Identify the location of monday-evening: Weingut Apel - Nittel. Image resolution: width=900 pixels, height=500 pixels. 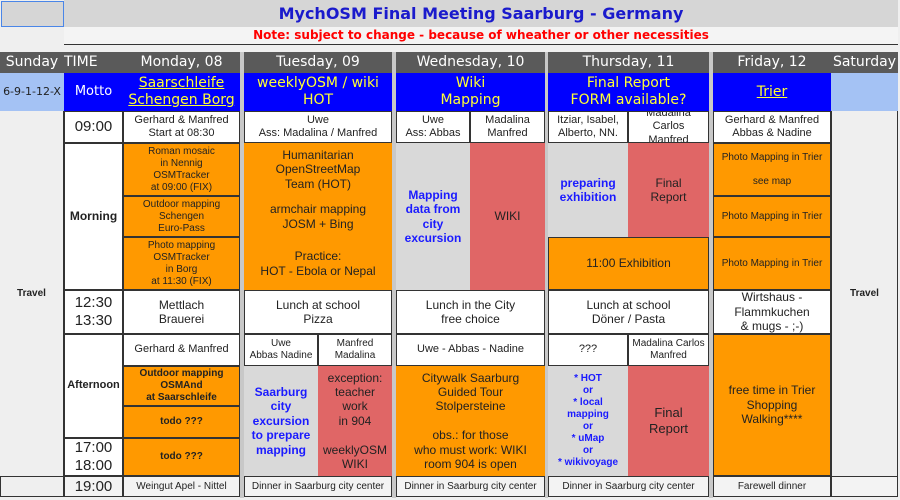
(181, 486).